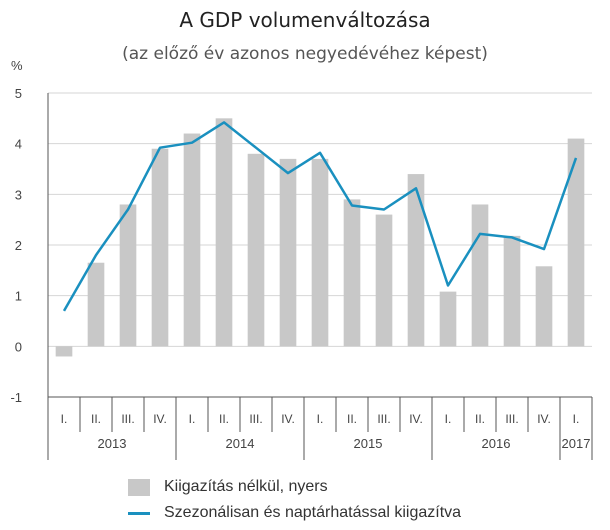 This screenshot has width=610, height=530. I want to click on year-label: 2016, so click(496, 443).